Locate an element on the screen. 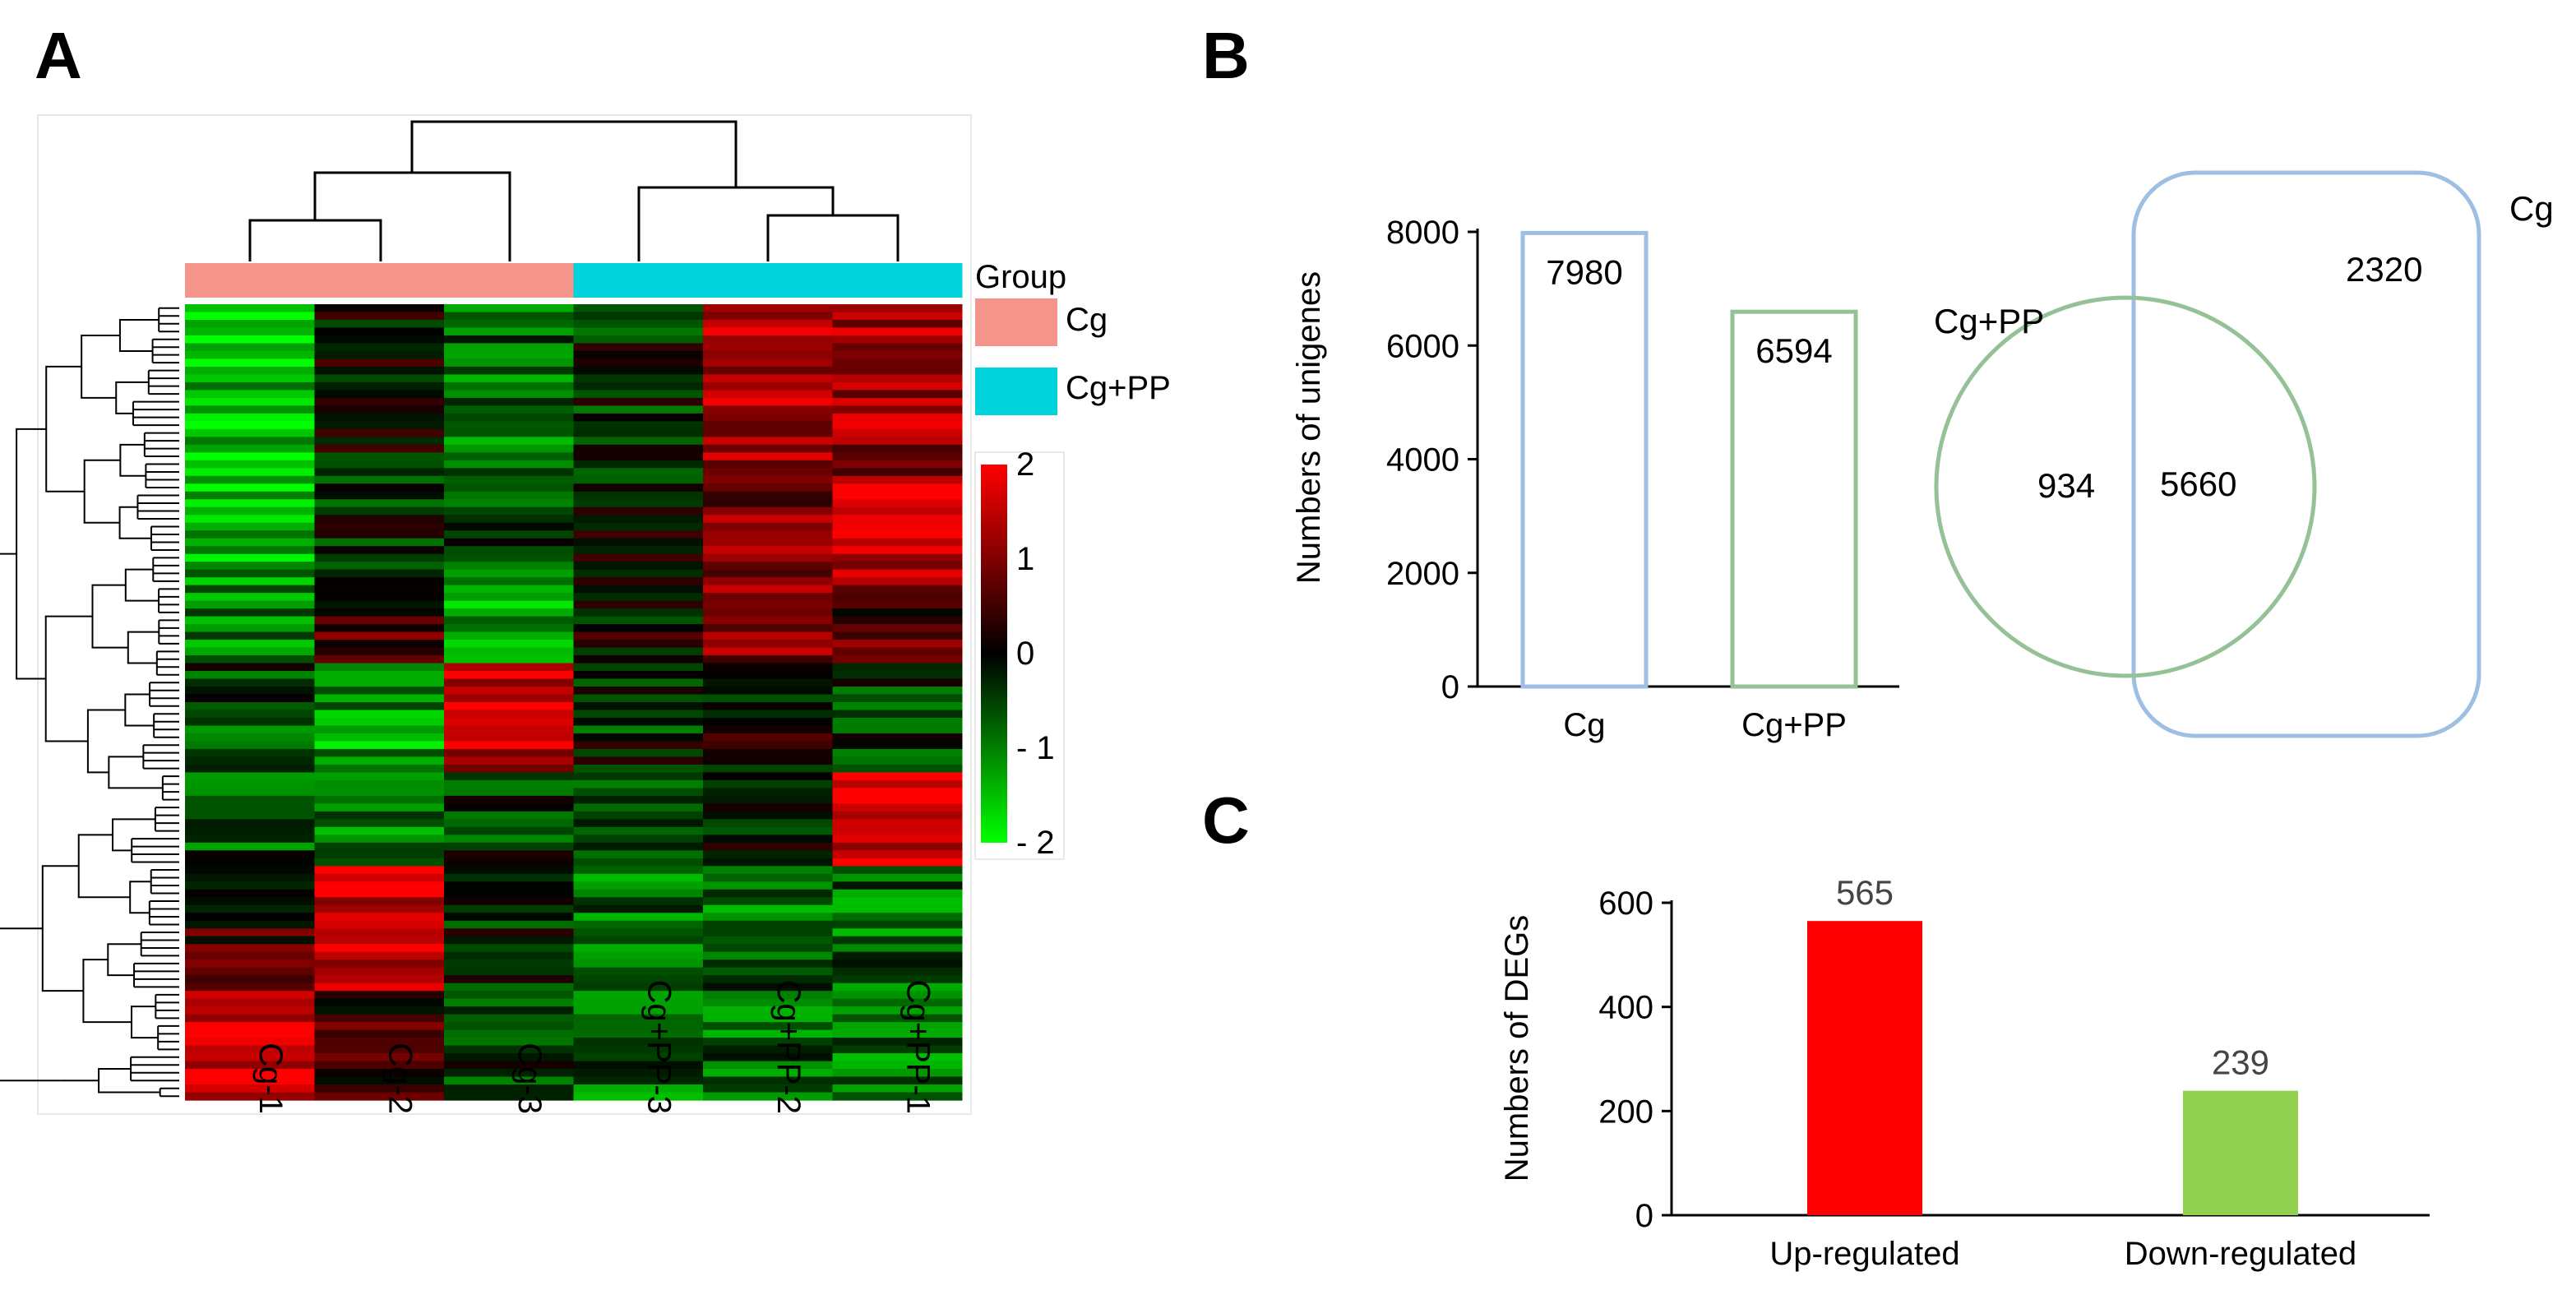  venn-label-cgpp: Cg+PP is located at coordinates (1989, 321).